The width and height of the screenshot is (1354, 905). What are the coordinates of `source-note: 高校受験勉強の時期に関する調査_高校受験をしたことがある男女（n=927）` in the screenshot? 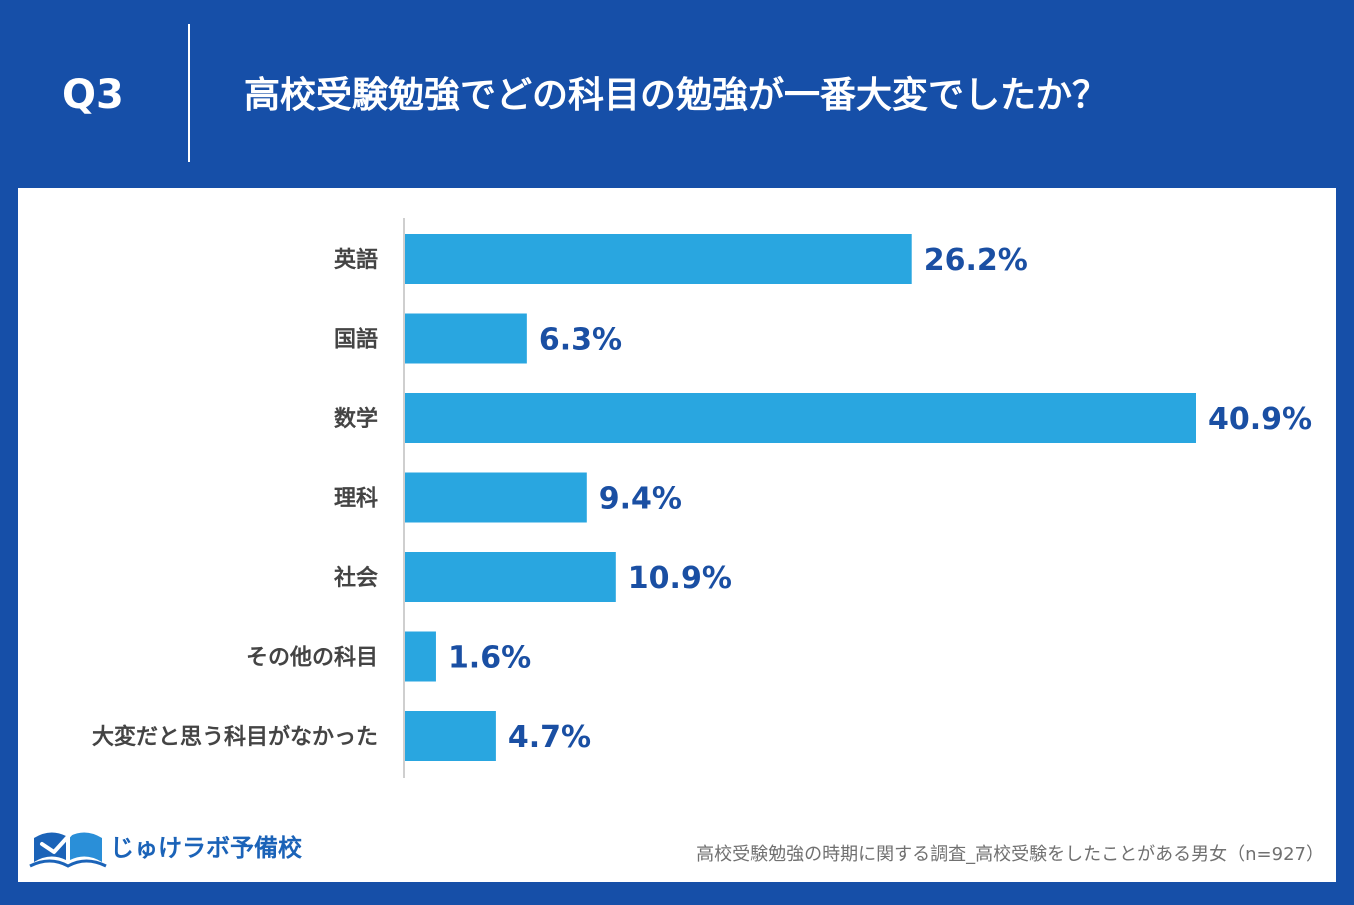 It's located at (1010, 854).